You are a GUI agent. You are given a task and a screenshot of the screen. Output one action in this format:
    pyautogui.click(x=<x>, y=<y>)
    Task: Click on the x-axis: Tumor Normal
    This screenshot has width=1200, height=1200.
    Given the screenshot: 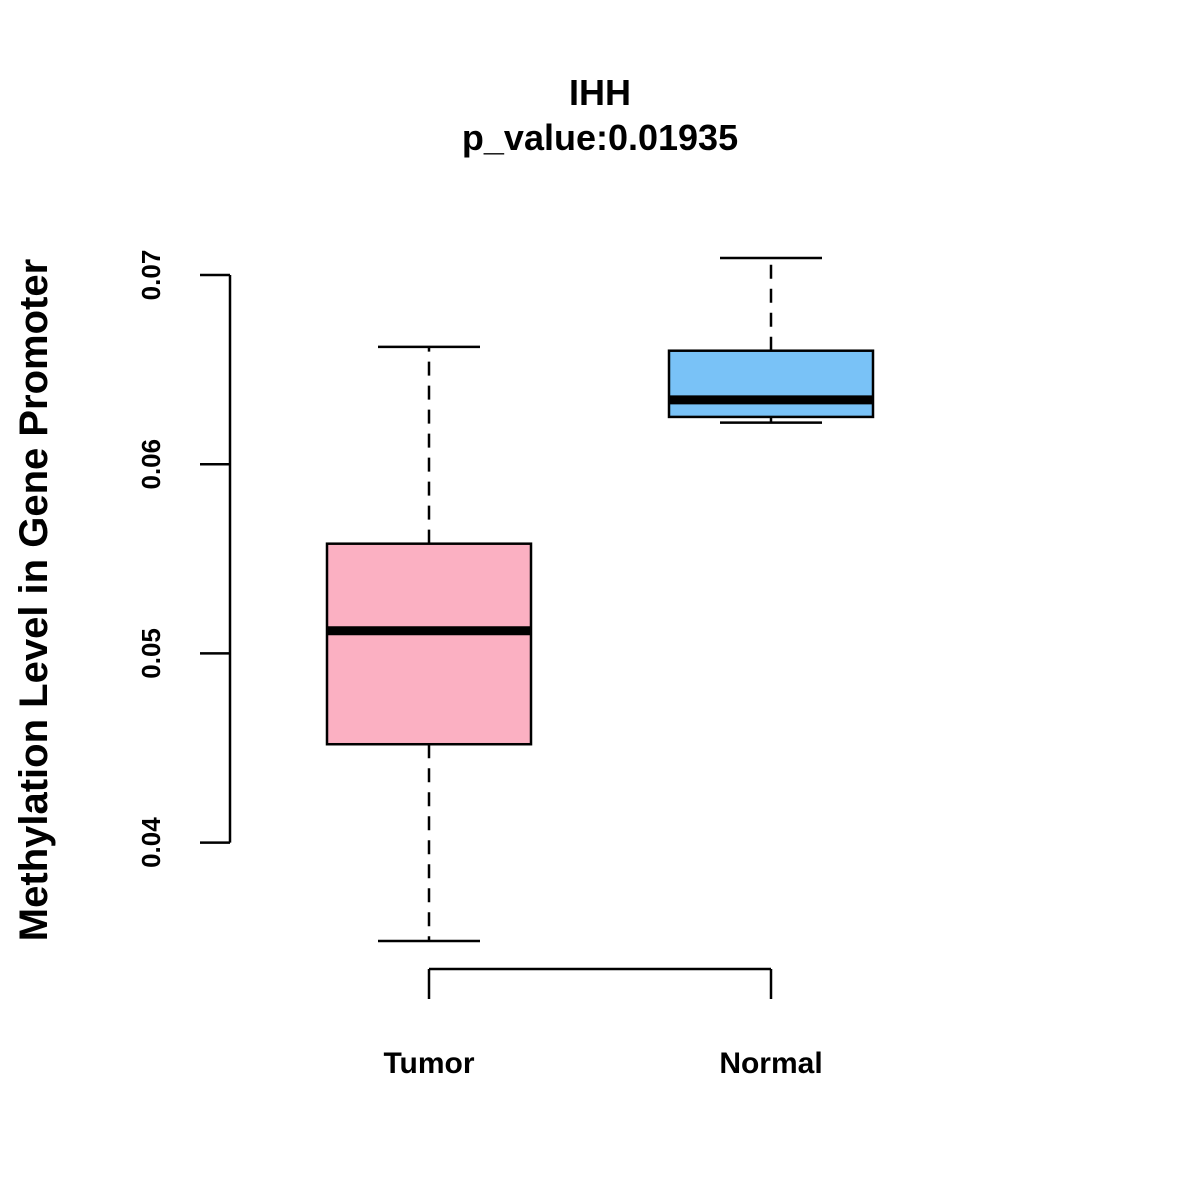 What is the action you would take?
    pyautogui.click(x=603, y=1023)
    